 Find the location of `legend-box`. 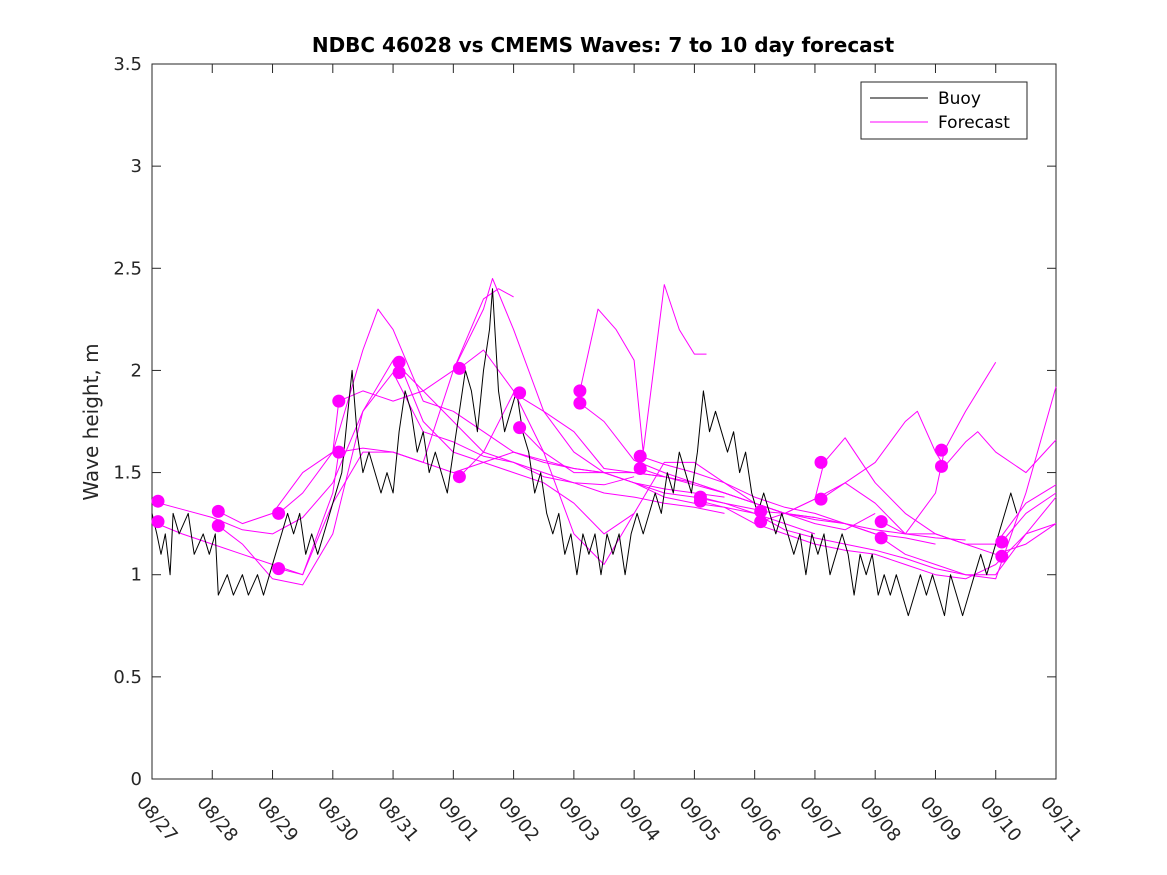

legend-box is located at coordinates (944, 110).